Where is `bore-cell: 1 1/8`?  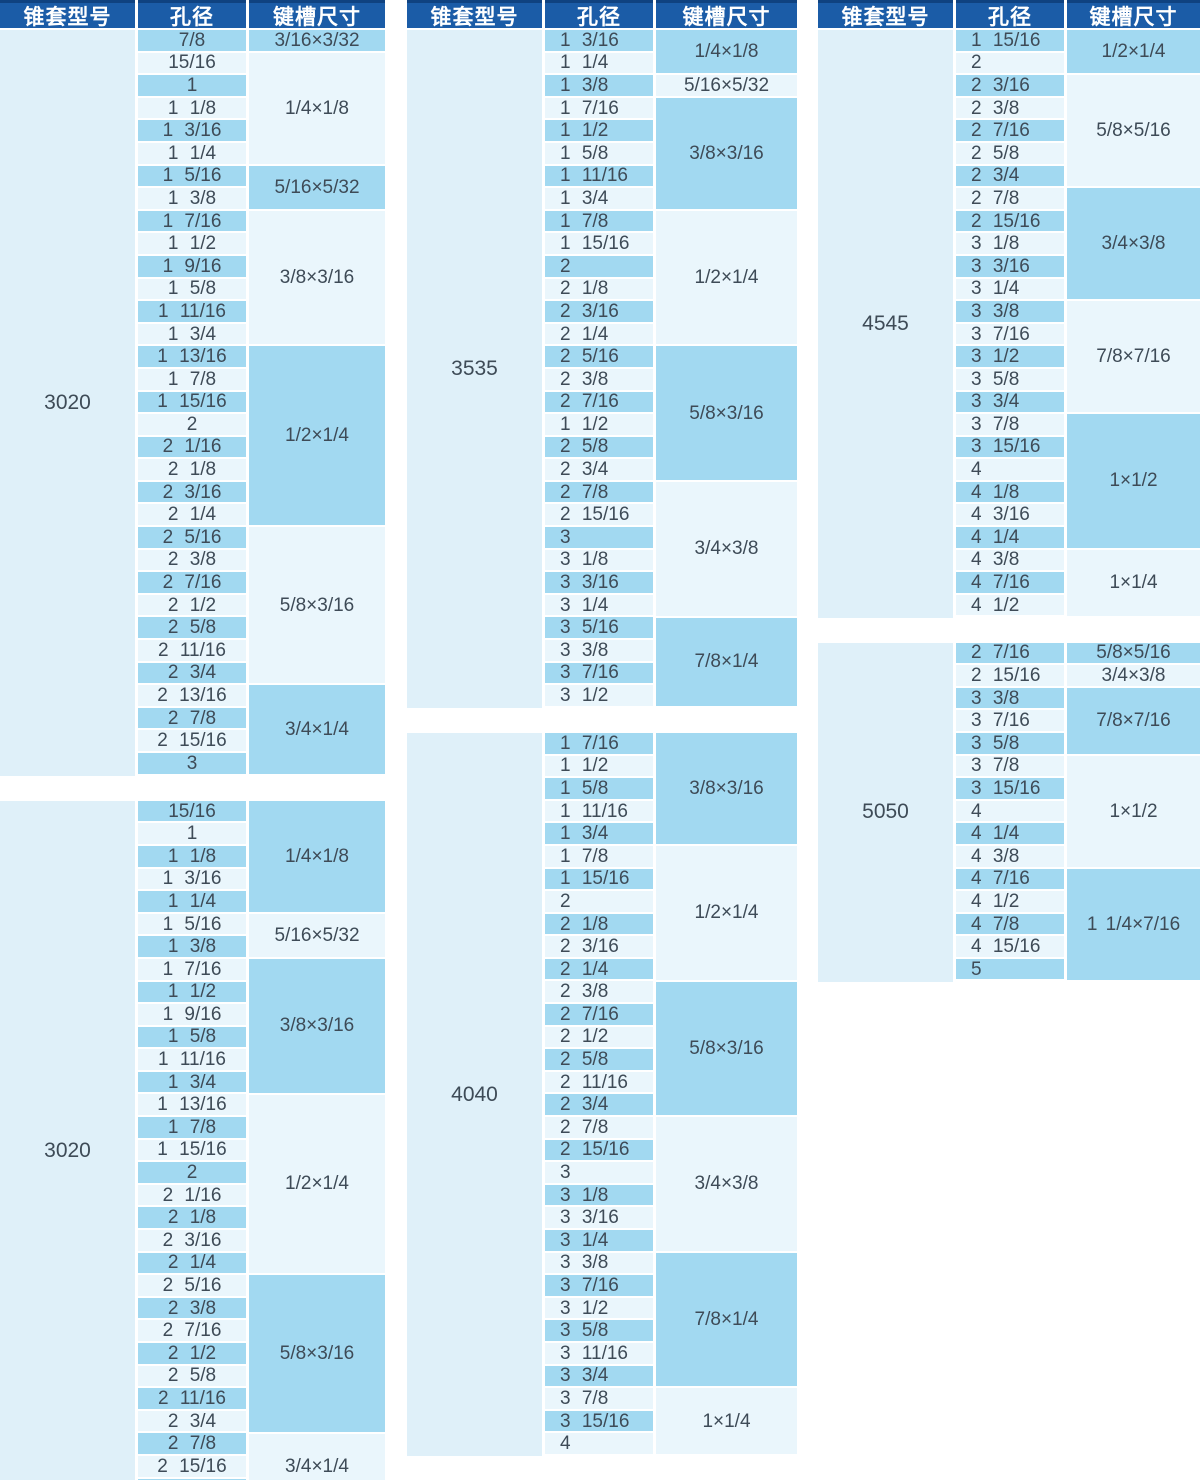
bore-cell: 1 1/8 is located at coordinates (192, 108).